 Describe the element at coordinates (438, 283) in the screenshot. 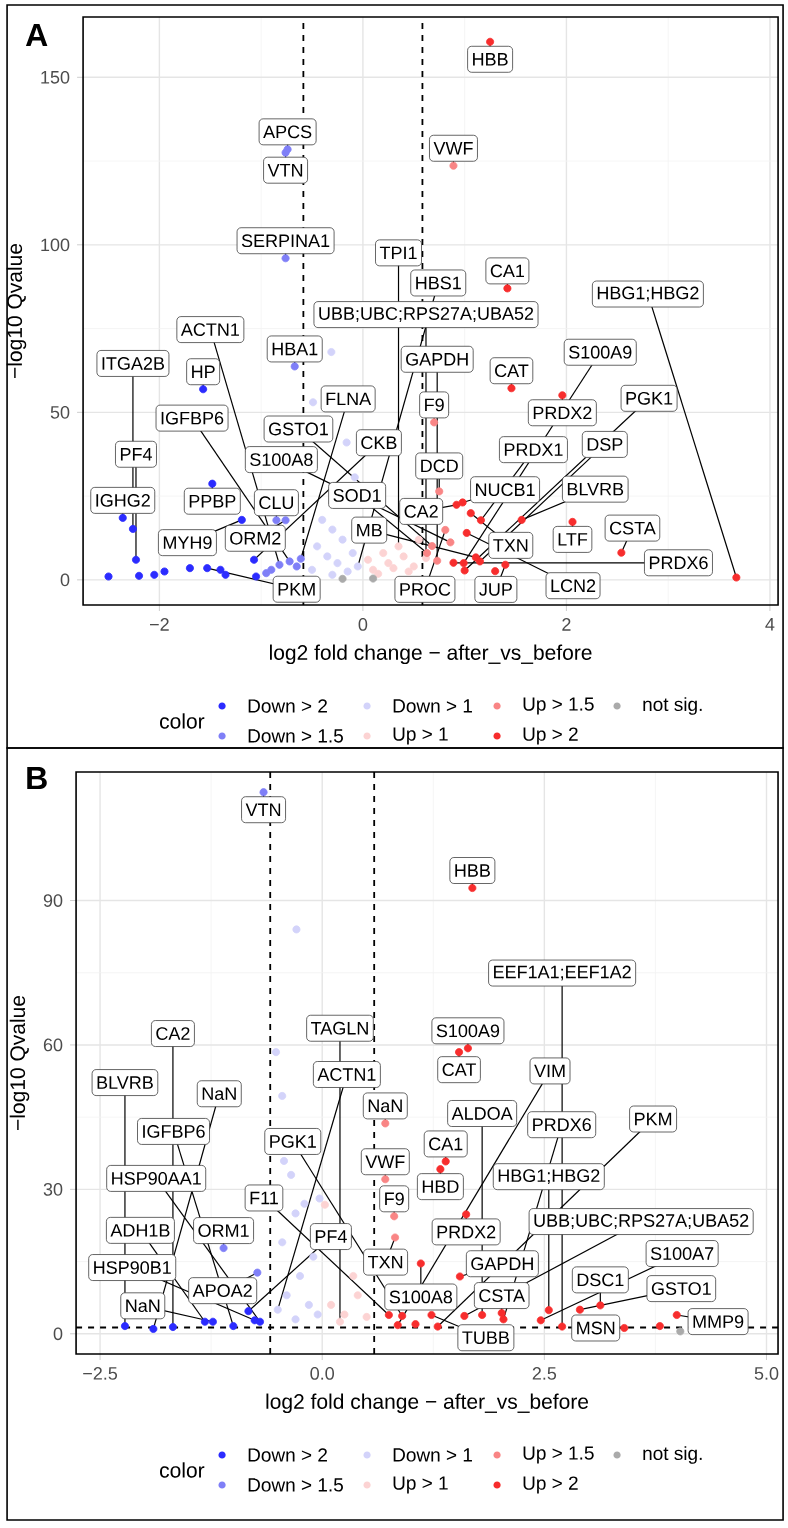

I see `annotation: HBS1` at that location.